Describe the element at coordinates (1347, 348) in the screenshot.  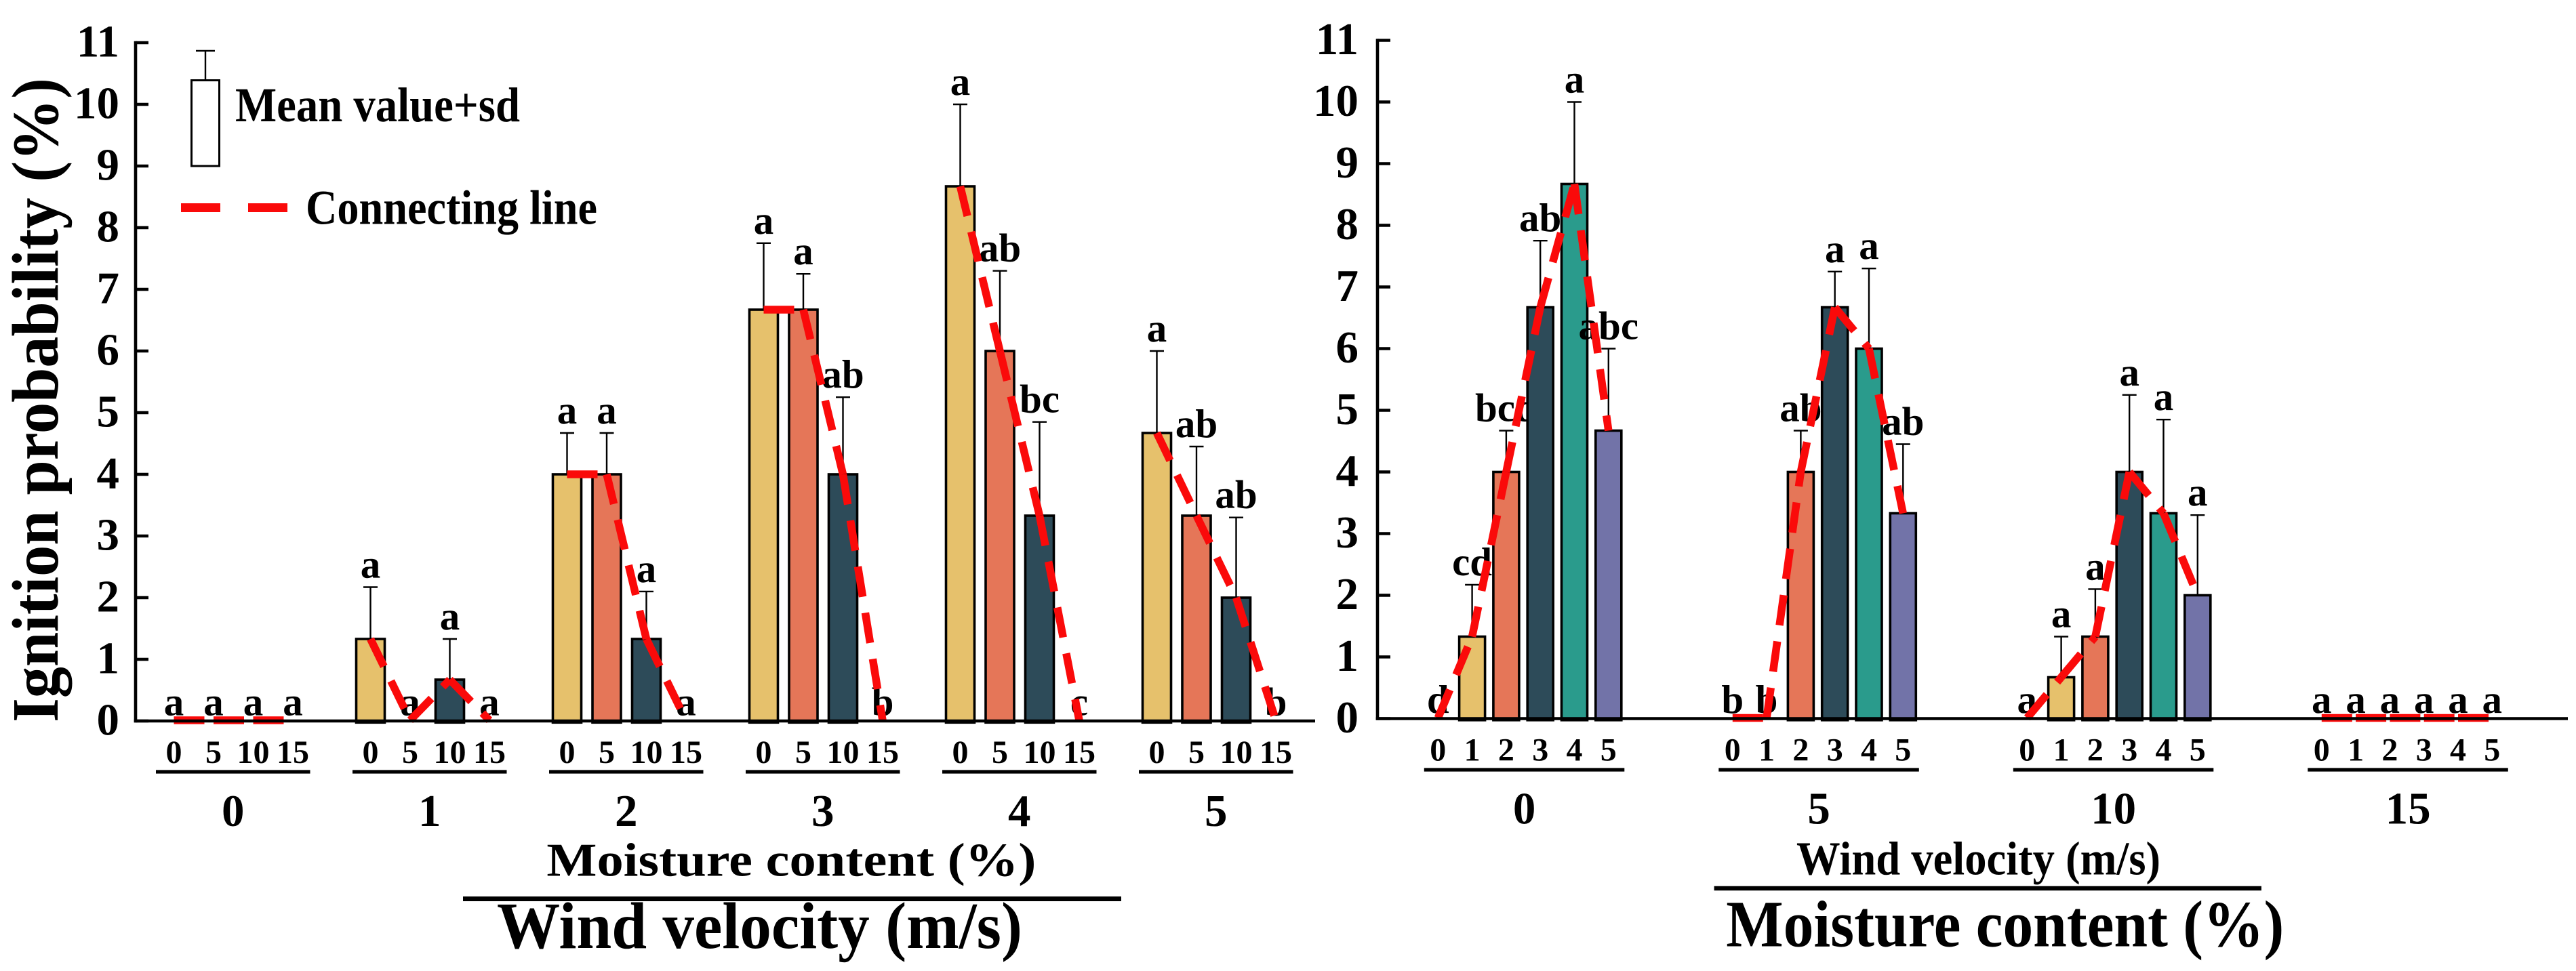
I see `svg-text: 6` at that location.